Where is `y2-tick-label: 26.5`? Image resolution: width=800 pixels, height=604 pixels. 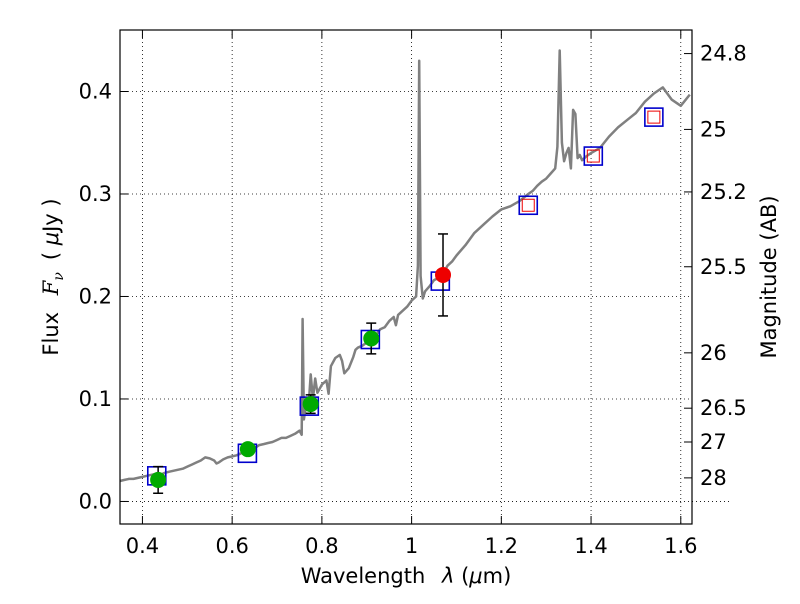 y2-tick-label: 26.5 is located at coordinates (723, 408).